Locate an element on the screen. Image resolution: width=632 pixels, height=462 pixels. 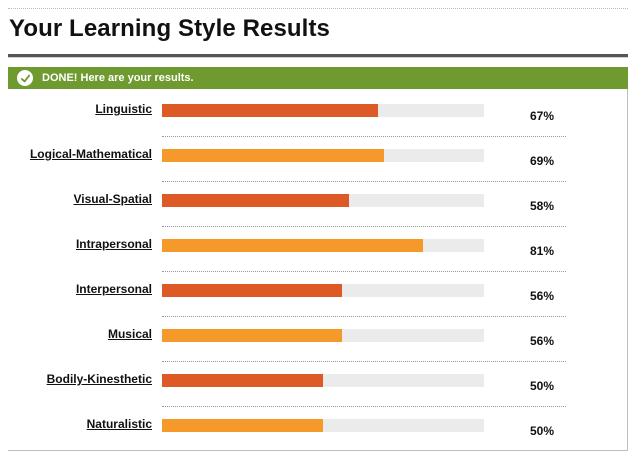
result-row-logical-mathematical: Logical-Mathematical 69% is located at coordinates (318, 169).